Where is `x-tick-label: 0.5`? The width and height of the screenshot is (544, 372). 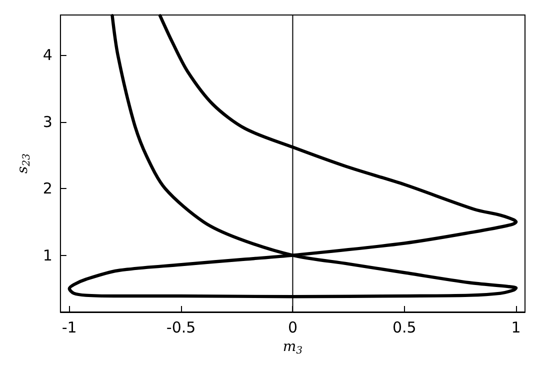 x-tick-label: 0.5 is located at coordinates (404, 327).